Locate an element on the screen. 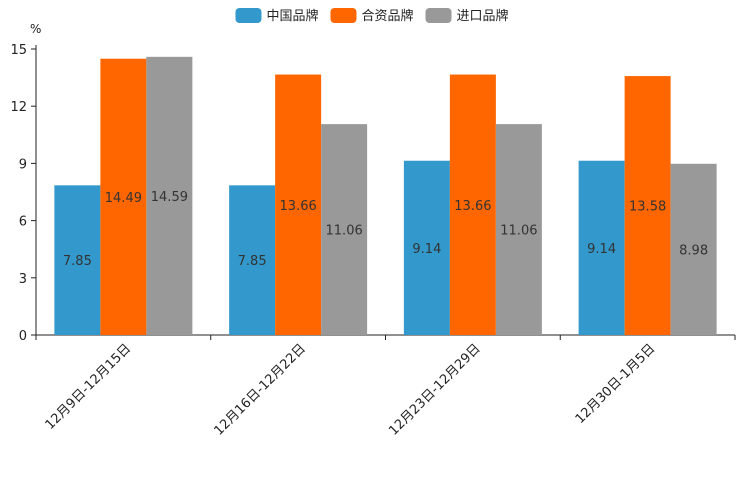 Image resolution: width=744 pixels, height=496 pixels. data-label: 13.58 is located at coordinates (647, 207).